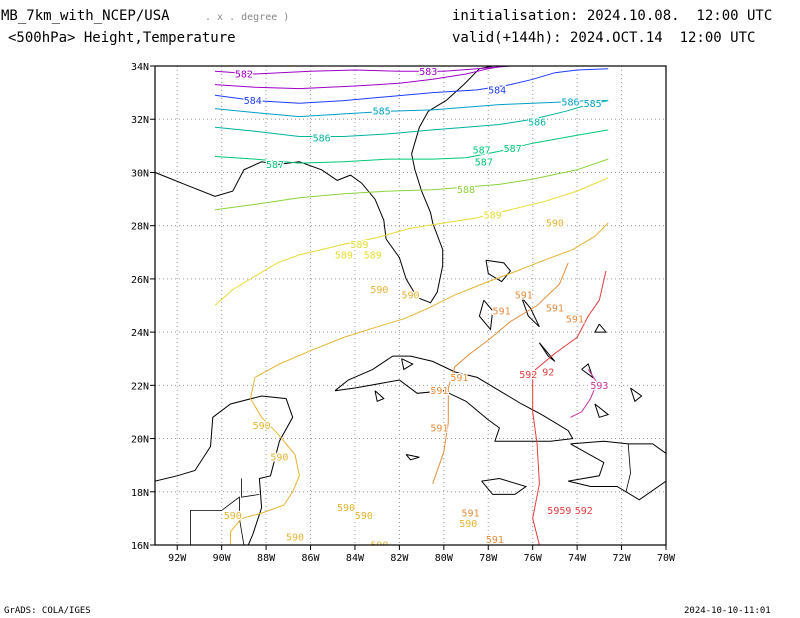  What do you see at coordinates (177, 558) in the screenshot?
I see `x-tick-label: 92W` at bounding box center [177, 558].